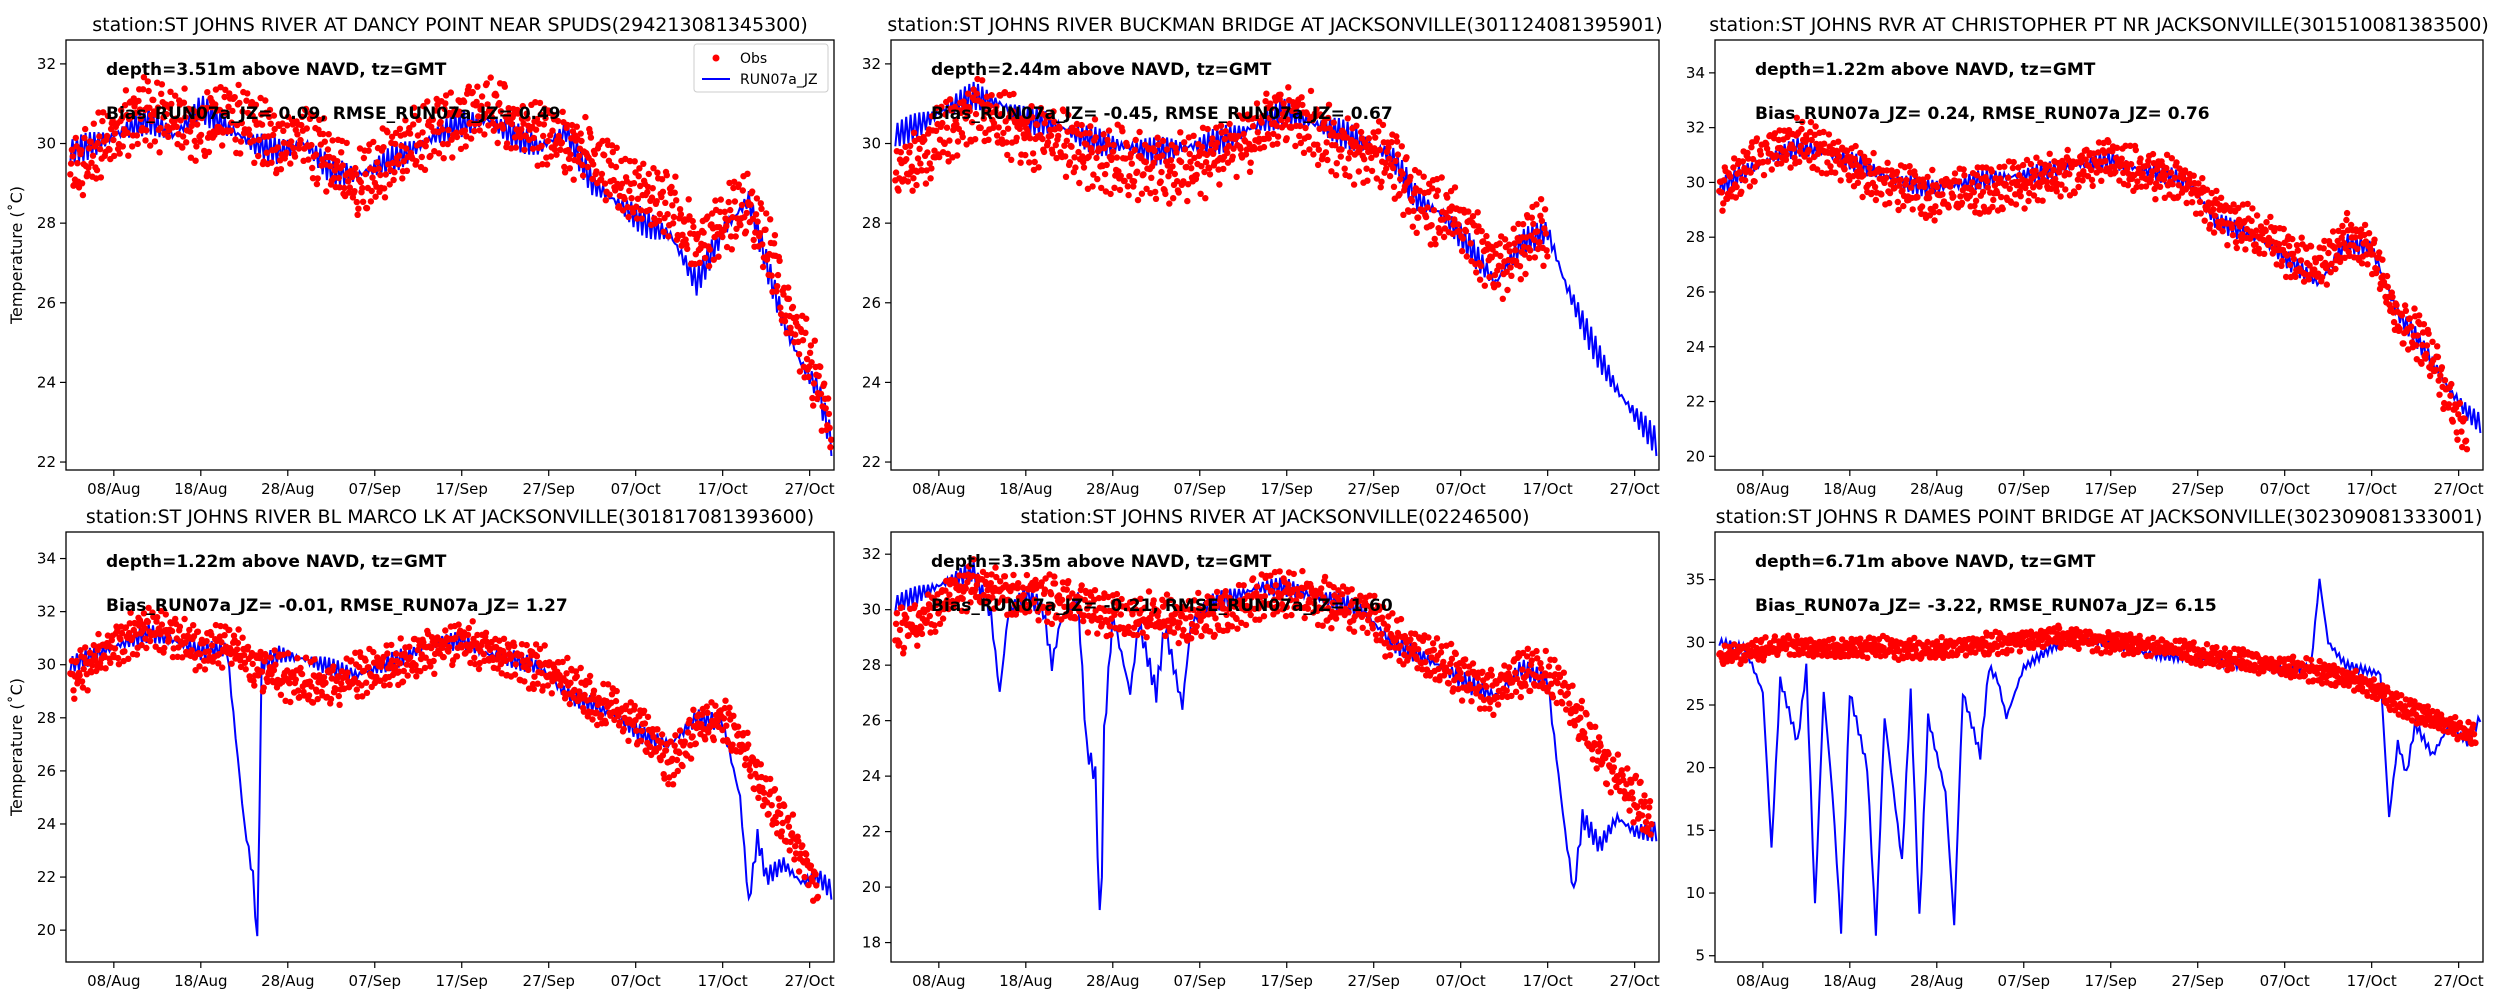  Describe the element at coordinates (113, 489) in the screenshot. I see `x-tick-label: 08/Aug` at that location.